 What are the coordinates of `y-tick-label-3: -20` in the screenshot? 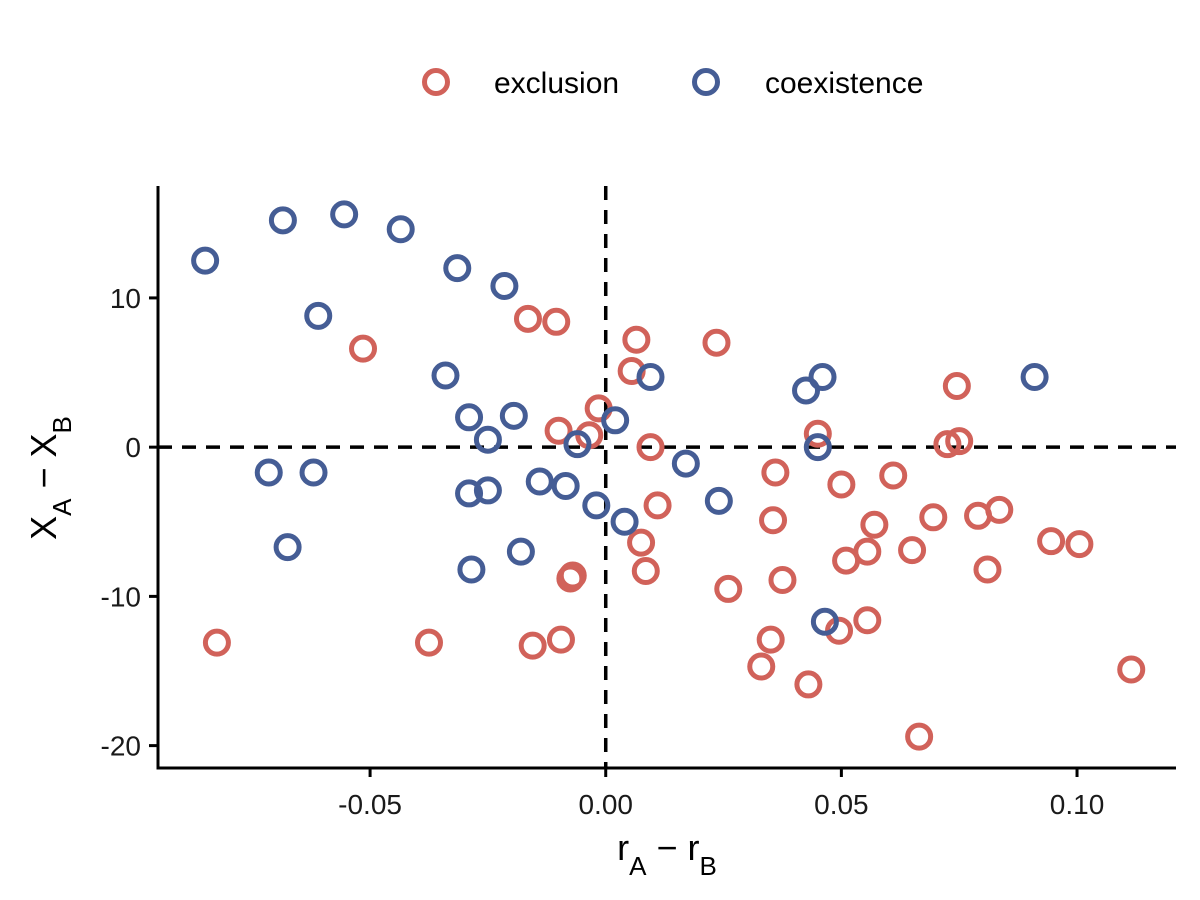 It's located at (121, 746).